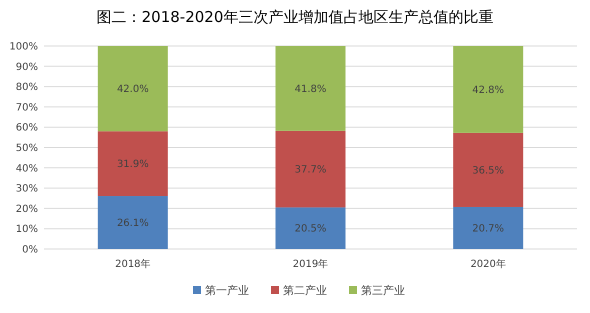 The width and height of the screenshot is (590, 313). Describe the element at coordinates (27, 148) in the screenshot. I see `y-tick-label: 50%` at that location.